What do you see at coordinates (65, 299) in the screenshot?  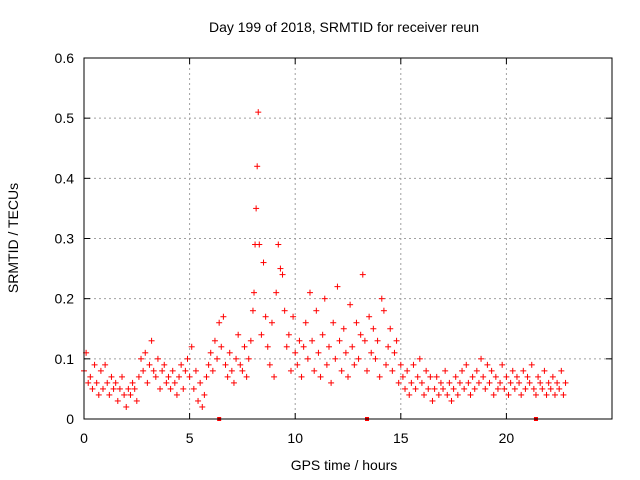 I see `y-tick-label: 0.2` at bounding box center [65, 299].